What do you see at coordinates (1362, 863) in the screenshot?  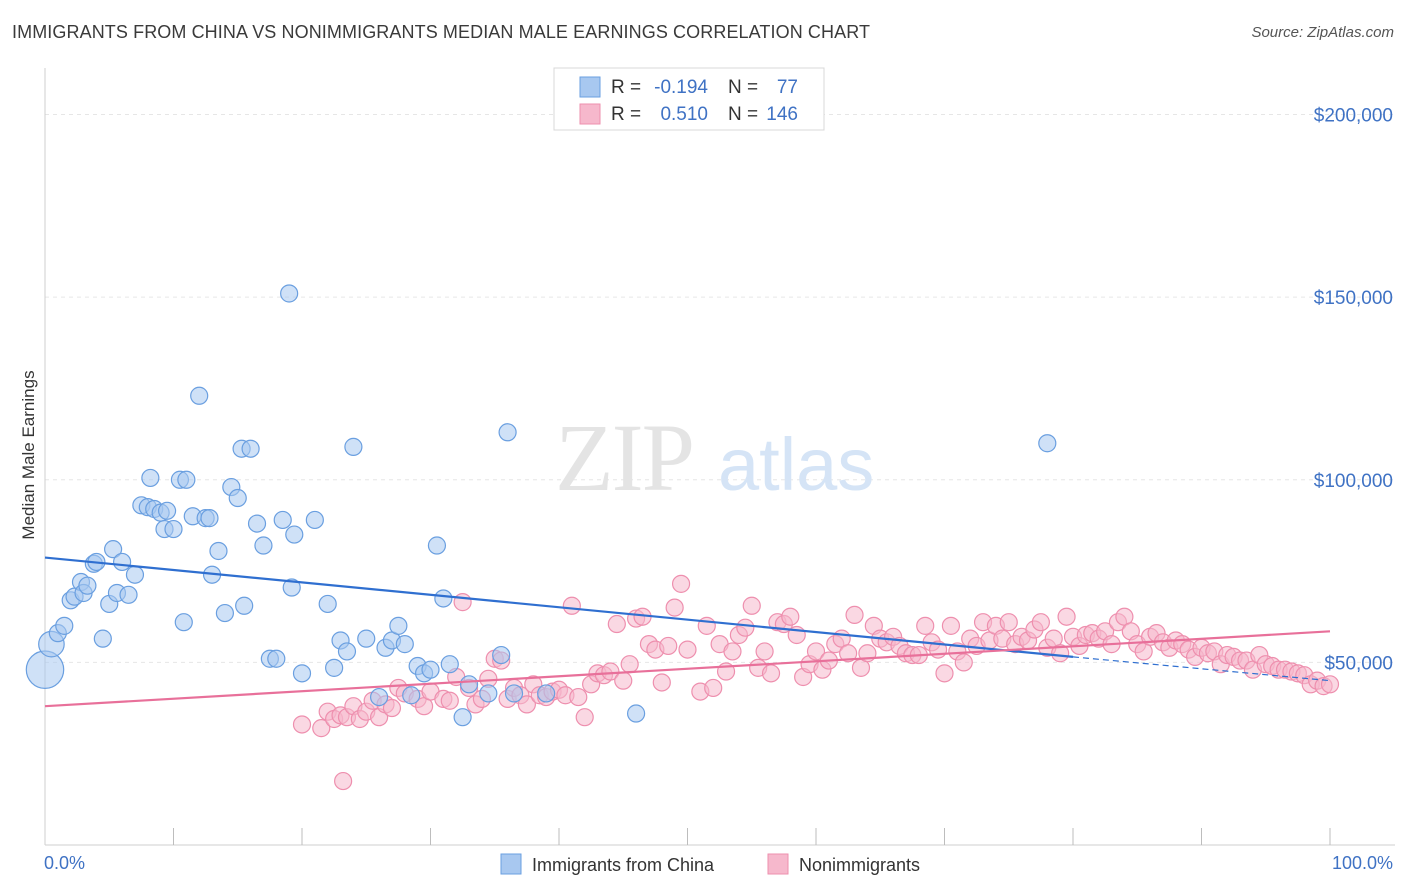 I see `x-tick-label-max: 100.0%` at bounding box center [1362, 863].